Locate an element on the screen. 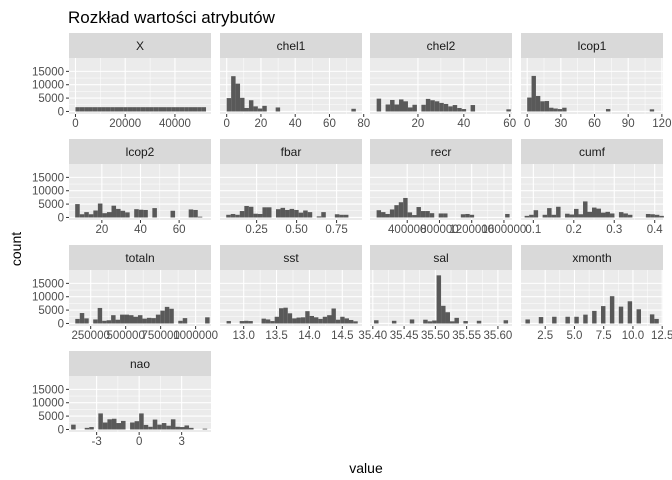 The image size is (672, 480). x-tick-label: 35.45 is located at coordinates (404, 336).